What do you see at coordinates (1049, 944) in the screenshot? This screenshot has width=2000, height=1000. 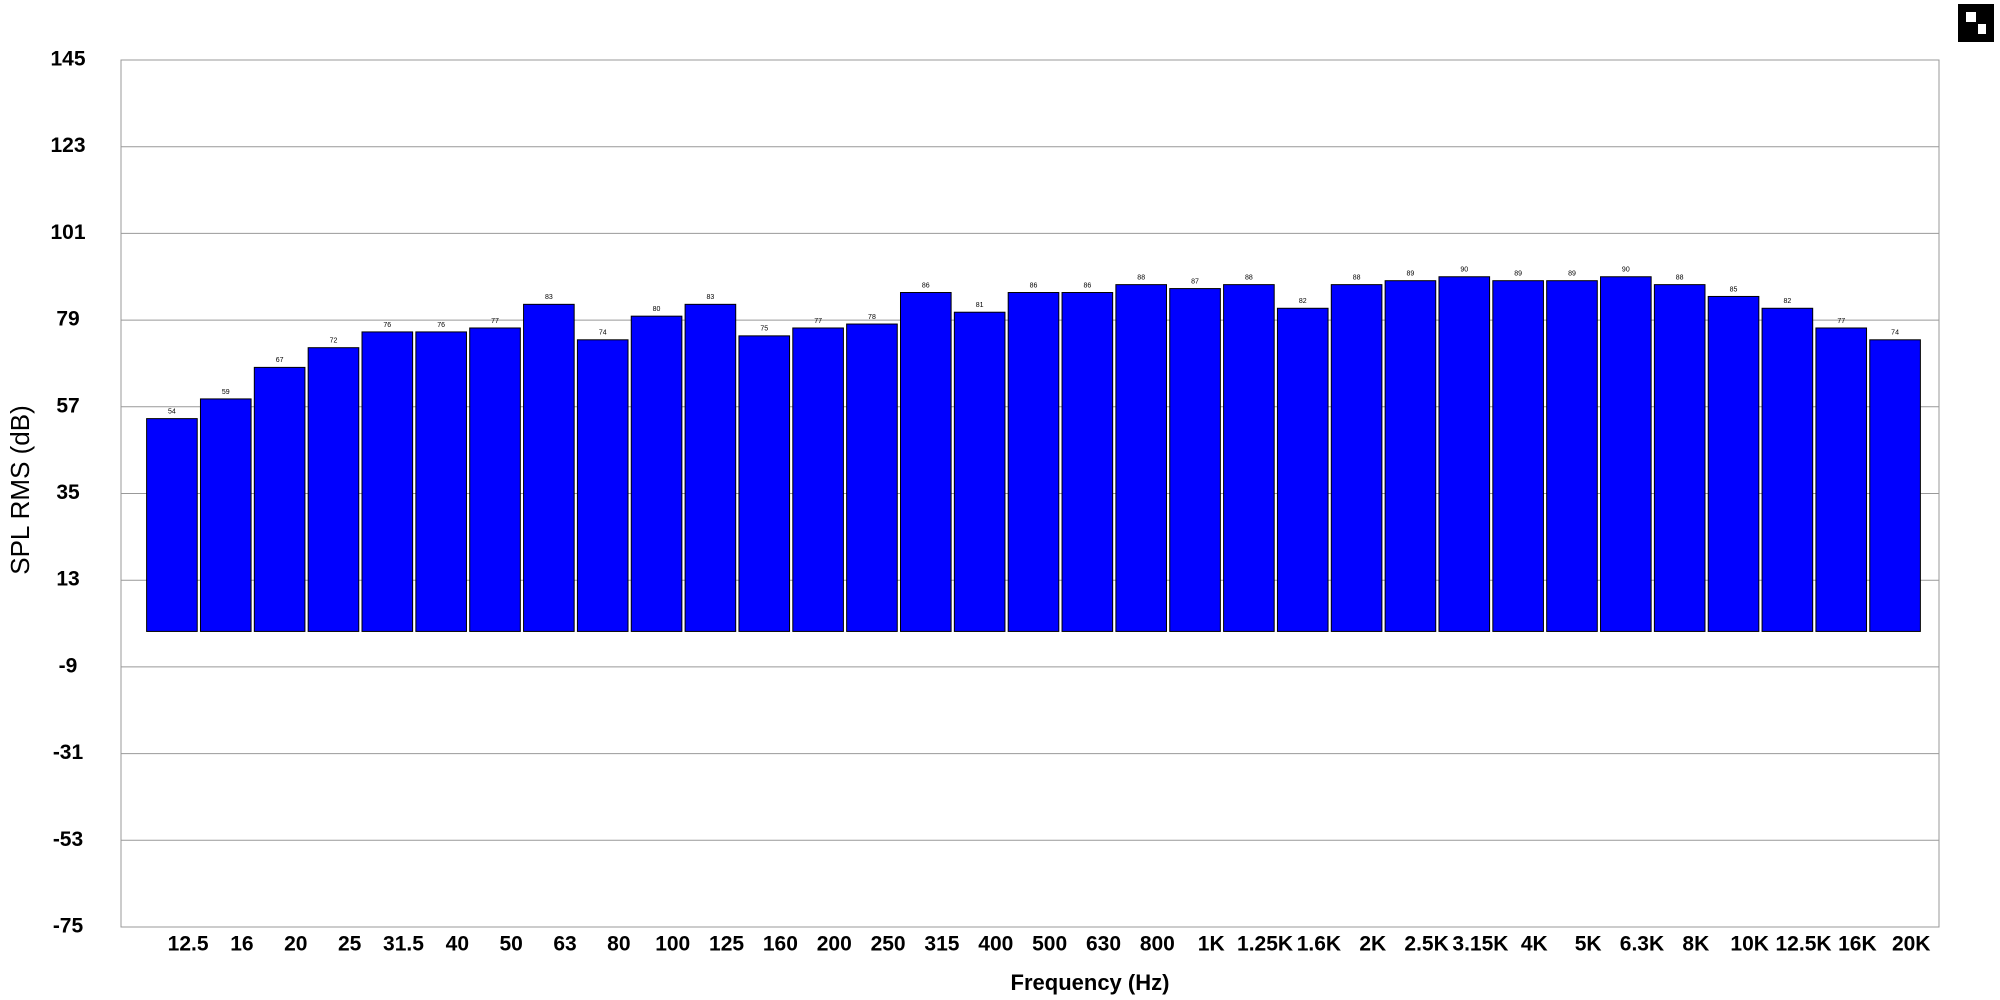 I see `x-tick-label: 500` at bounding box center [1049, 944].